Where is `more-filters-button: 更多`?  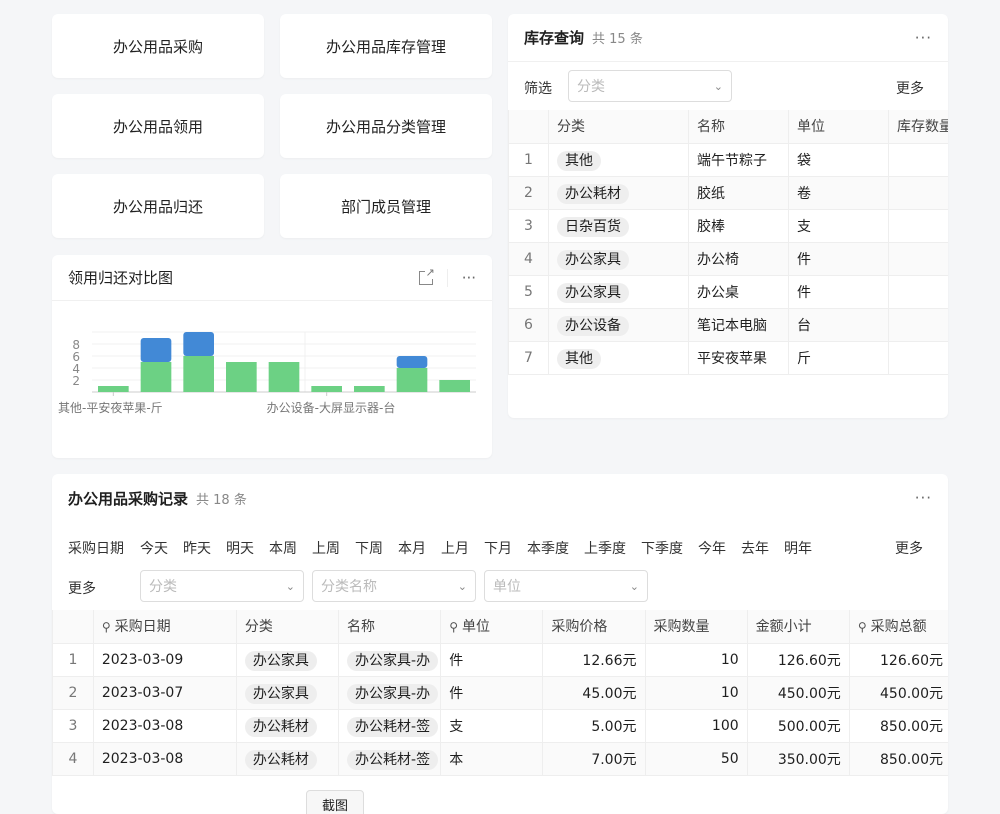
more-filters-button: 更多 is located at coordinates (910, 89).